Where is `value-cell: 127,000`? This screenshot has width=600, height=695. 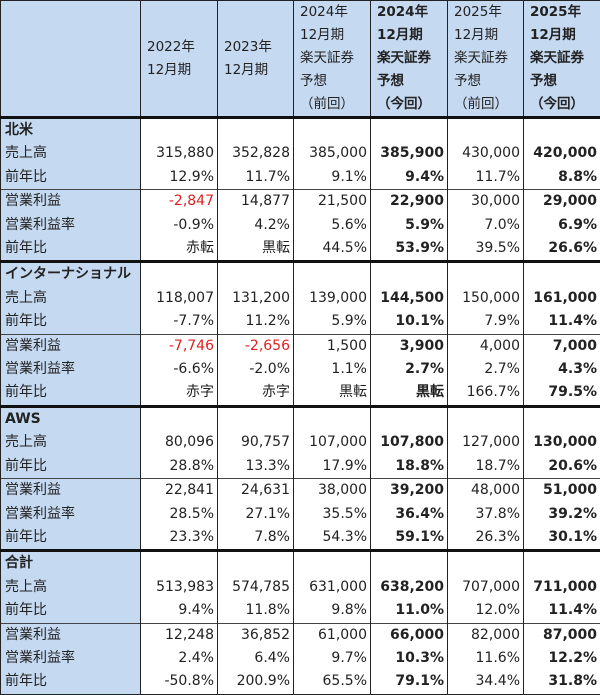 value-cell: 127,000 is located at coordinates (486, 442).